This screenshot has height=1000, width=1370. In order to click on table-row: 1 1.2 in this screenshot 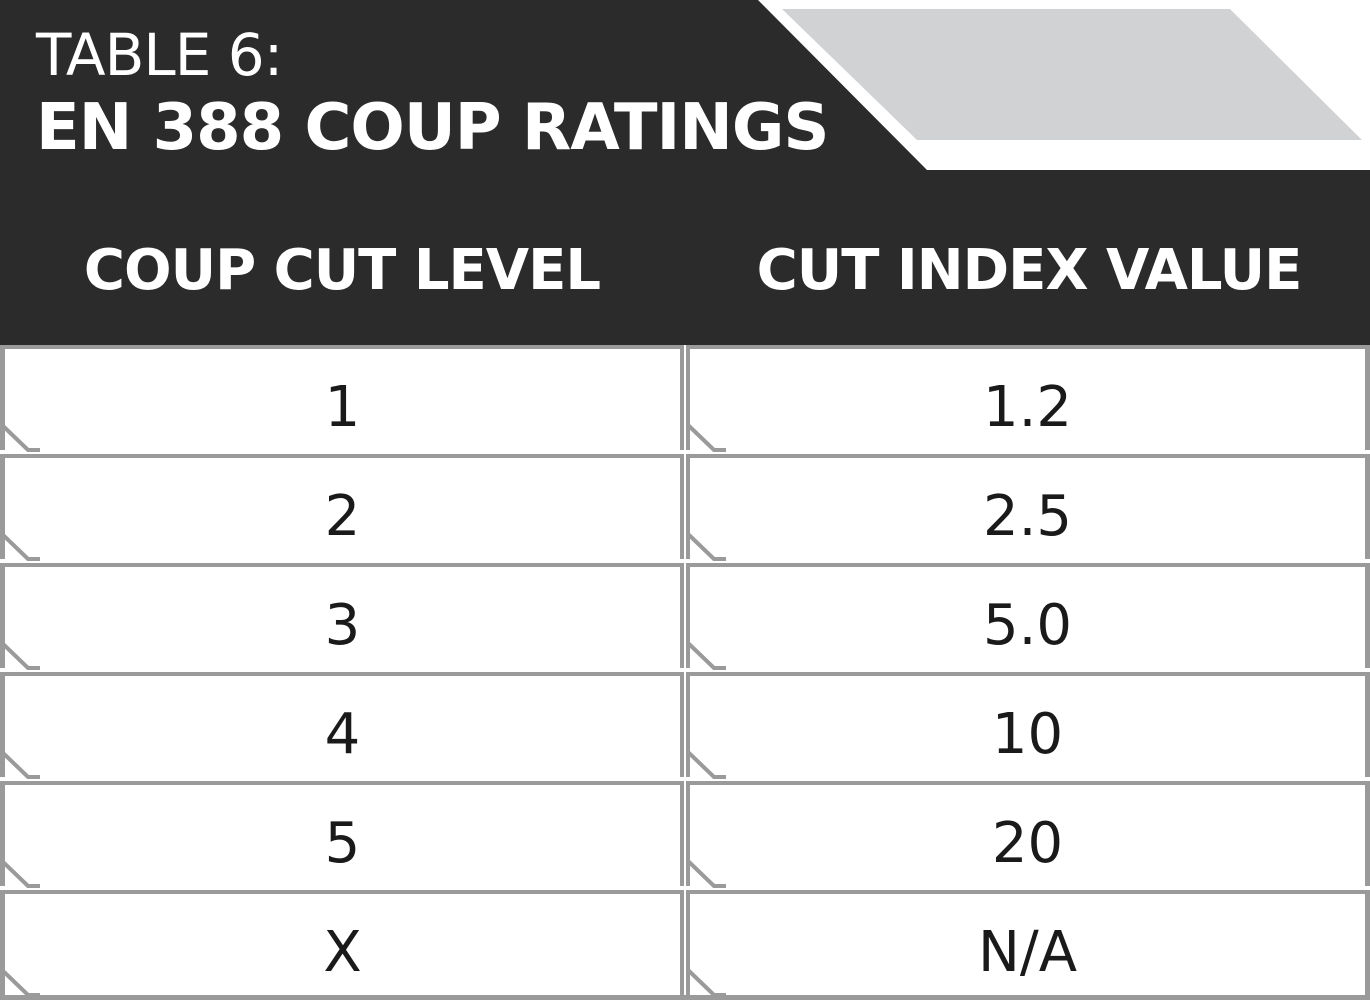, I will do `click(685, 399)`.